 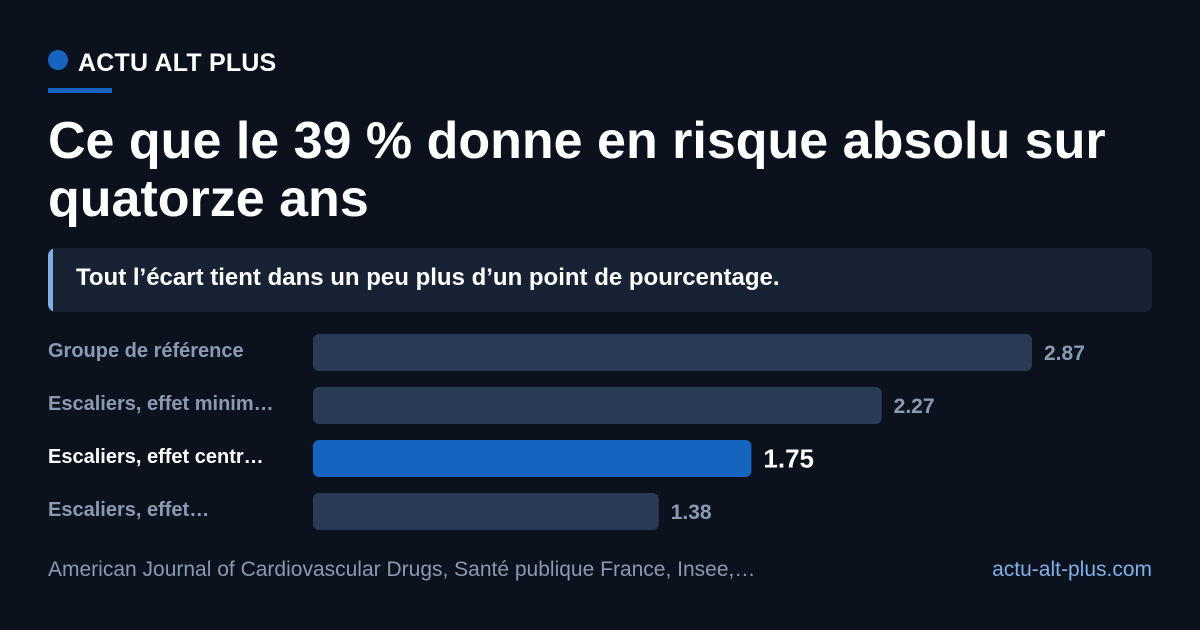 What do you see at coordinates (80, 90) in the screenshot?
I see `brand-underline` at bounding box center [80, 90].